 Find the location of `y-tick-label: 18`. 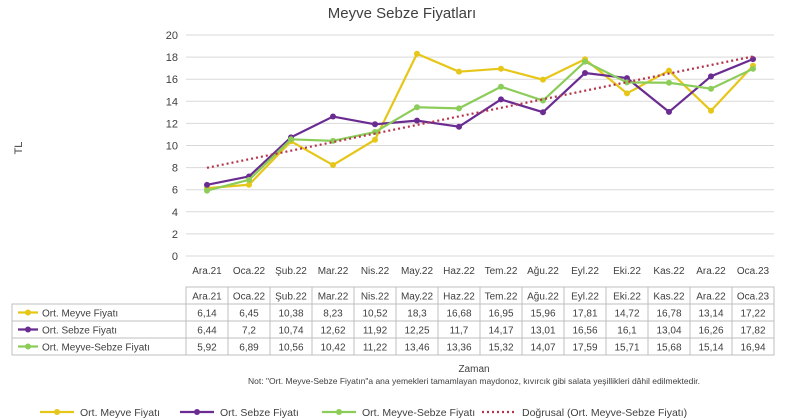

y-tick-label: 18 is located at coordinates (172, 58).